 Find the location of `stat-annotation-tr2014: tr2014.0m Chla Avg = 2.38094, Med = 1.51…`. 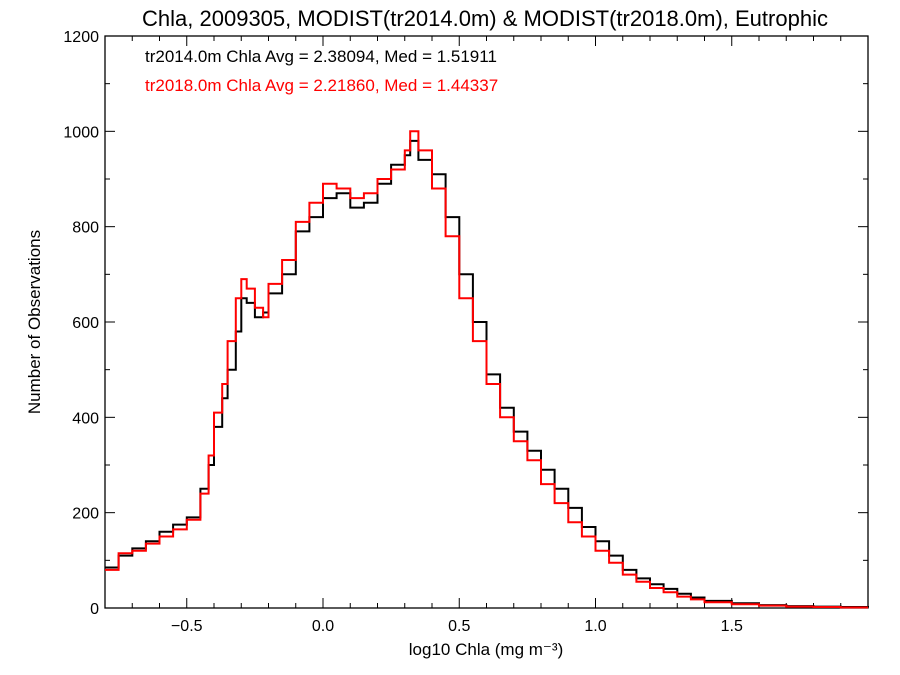

stat-annotation-tr2014: tr2014.0m Chla Avg = 2.38094, Med = 1.51… is located at coordinates (321, 56).